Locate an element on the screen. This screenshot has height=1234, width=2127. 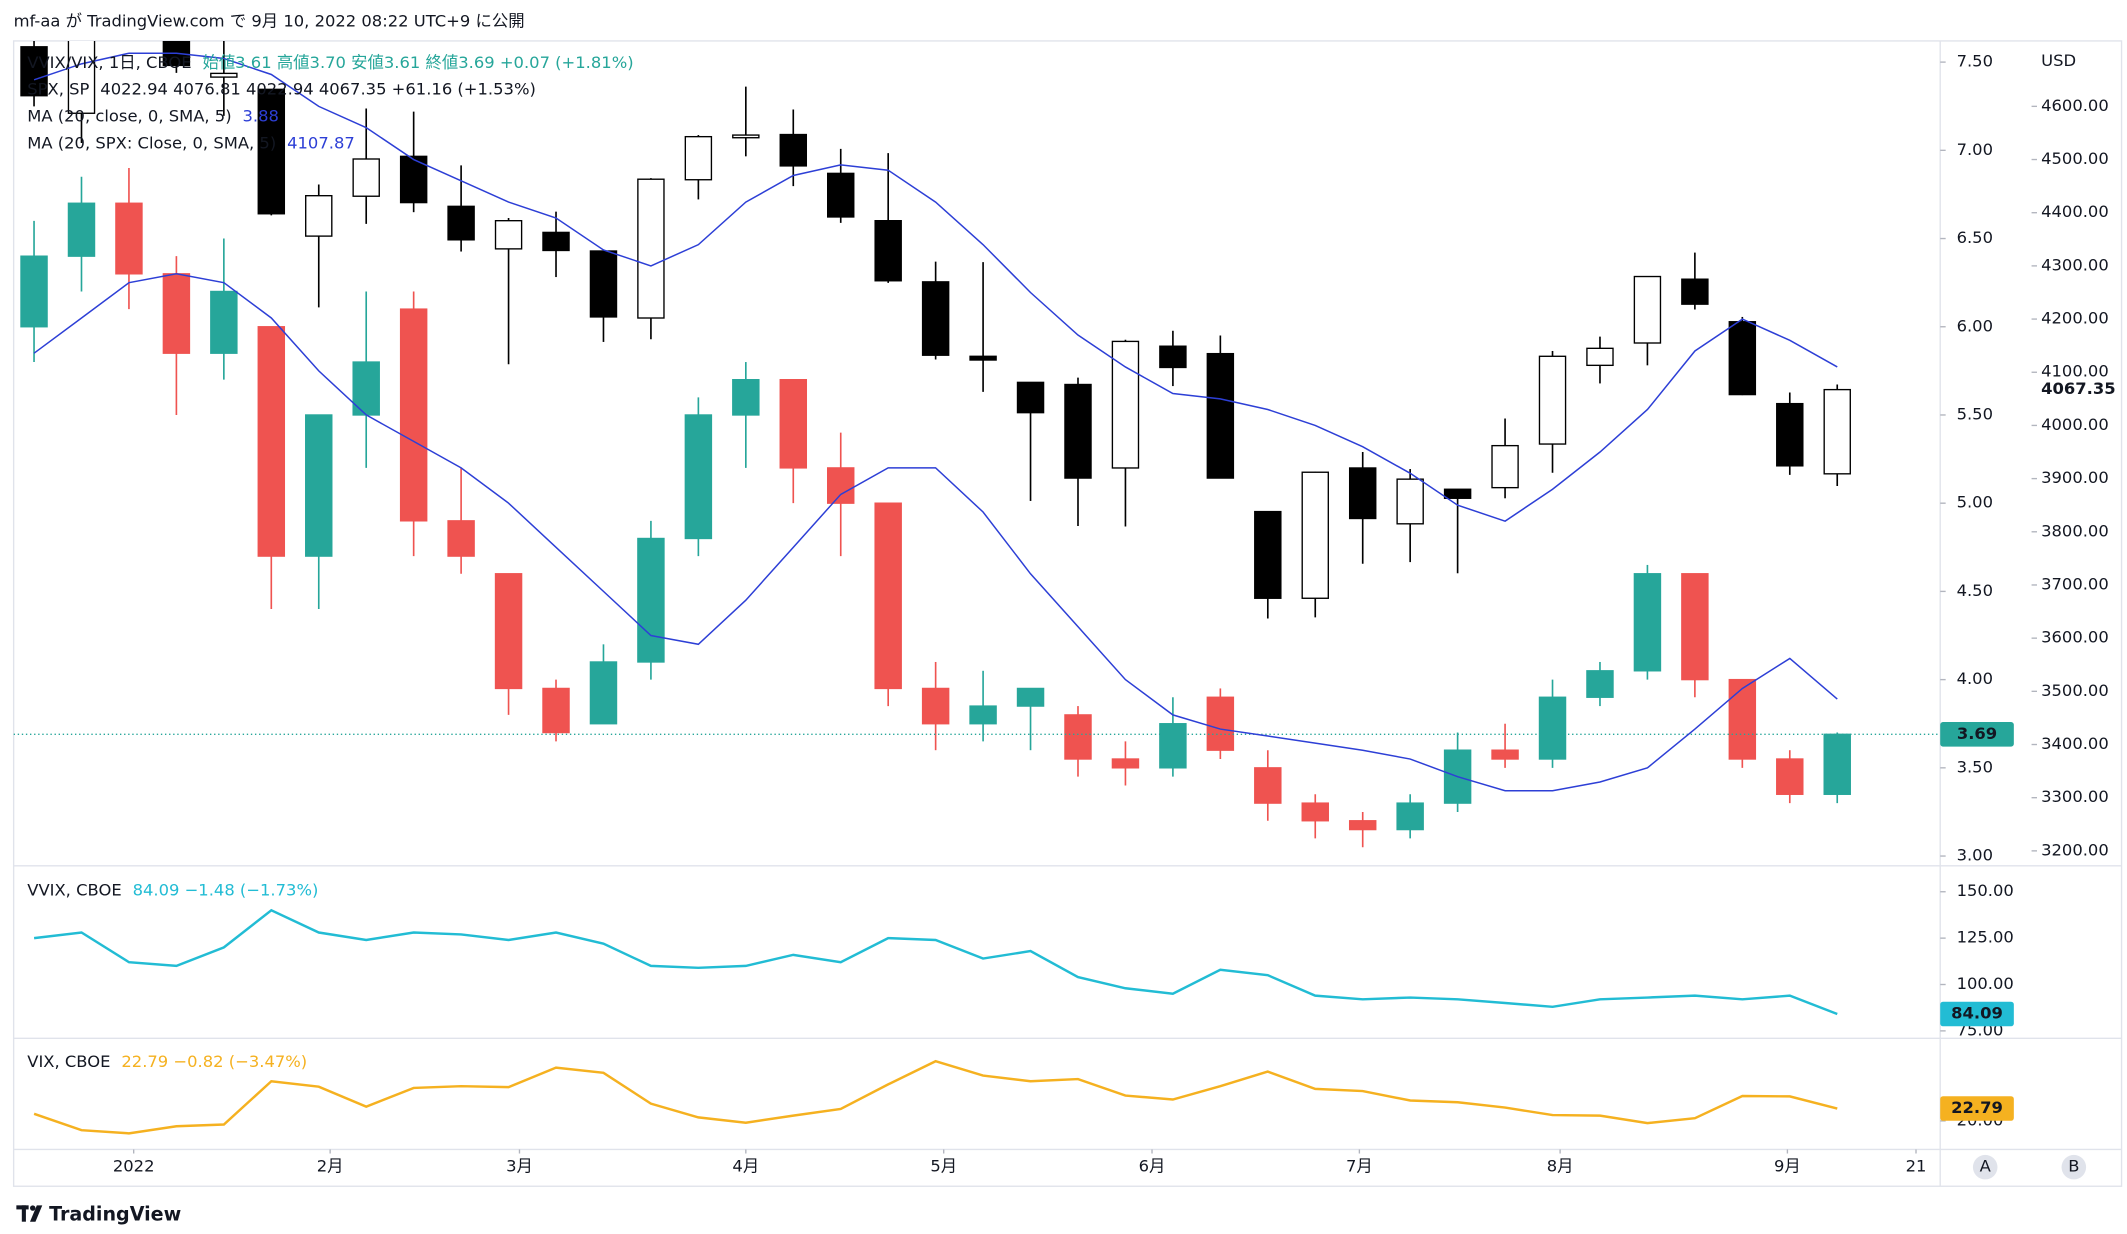
legend-name: VIX, CBOE is located at coordinates (68, 1061).